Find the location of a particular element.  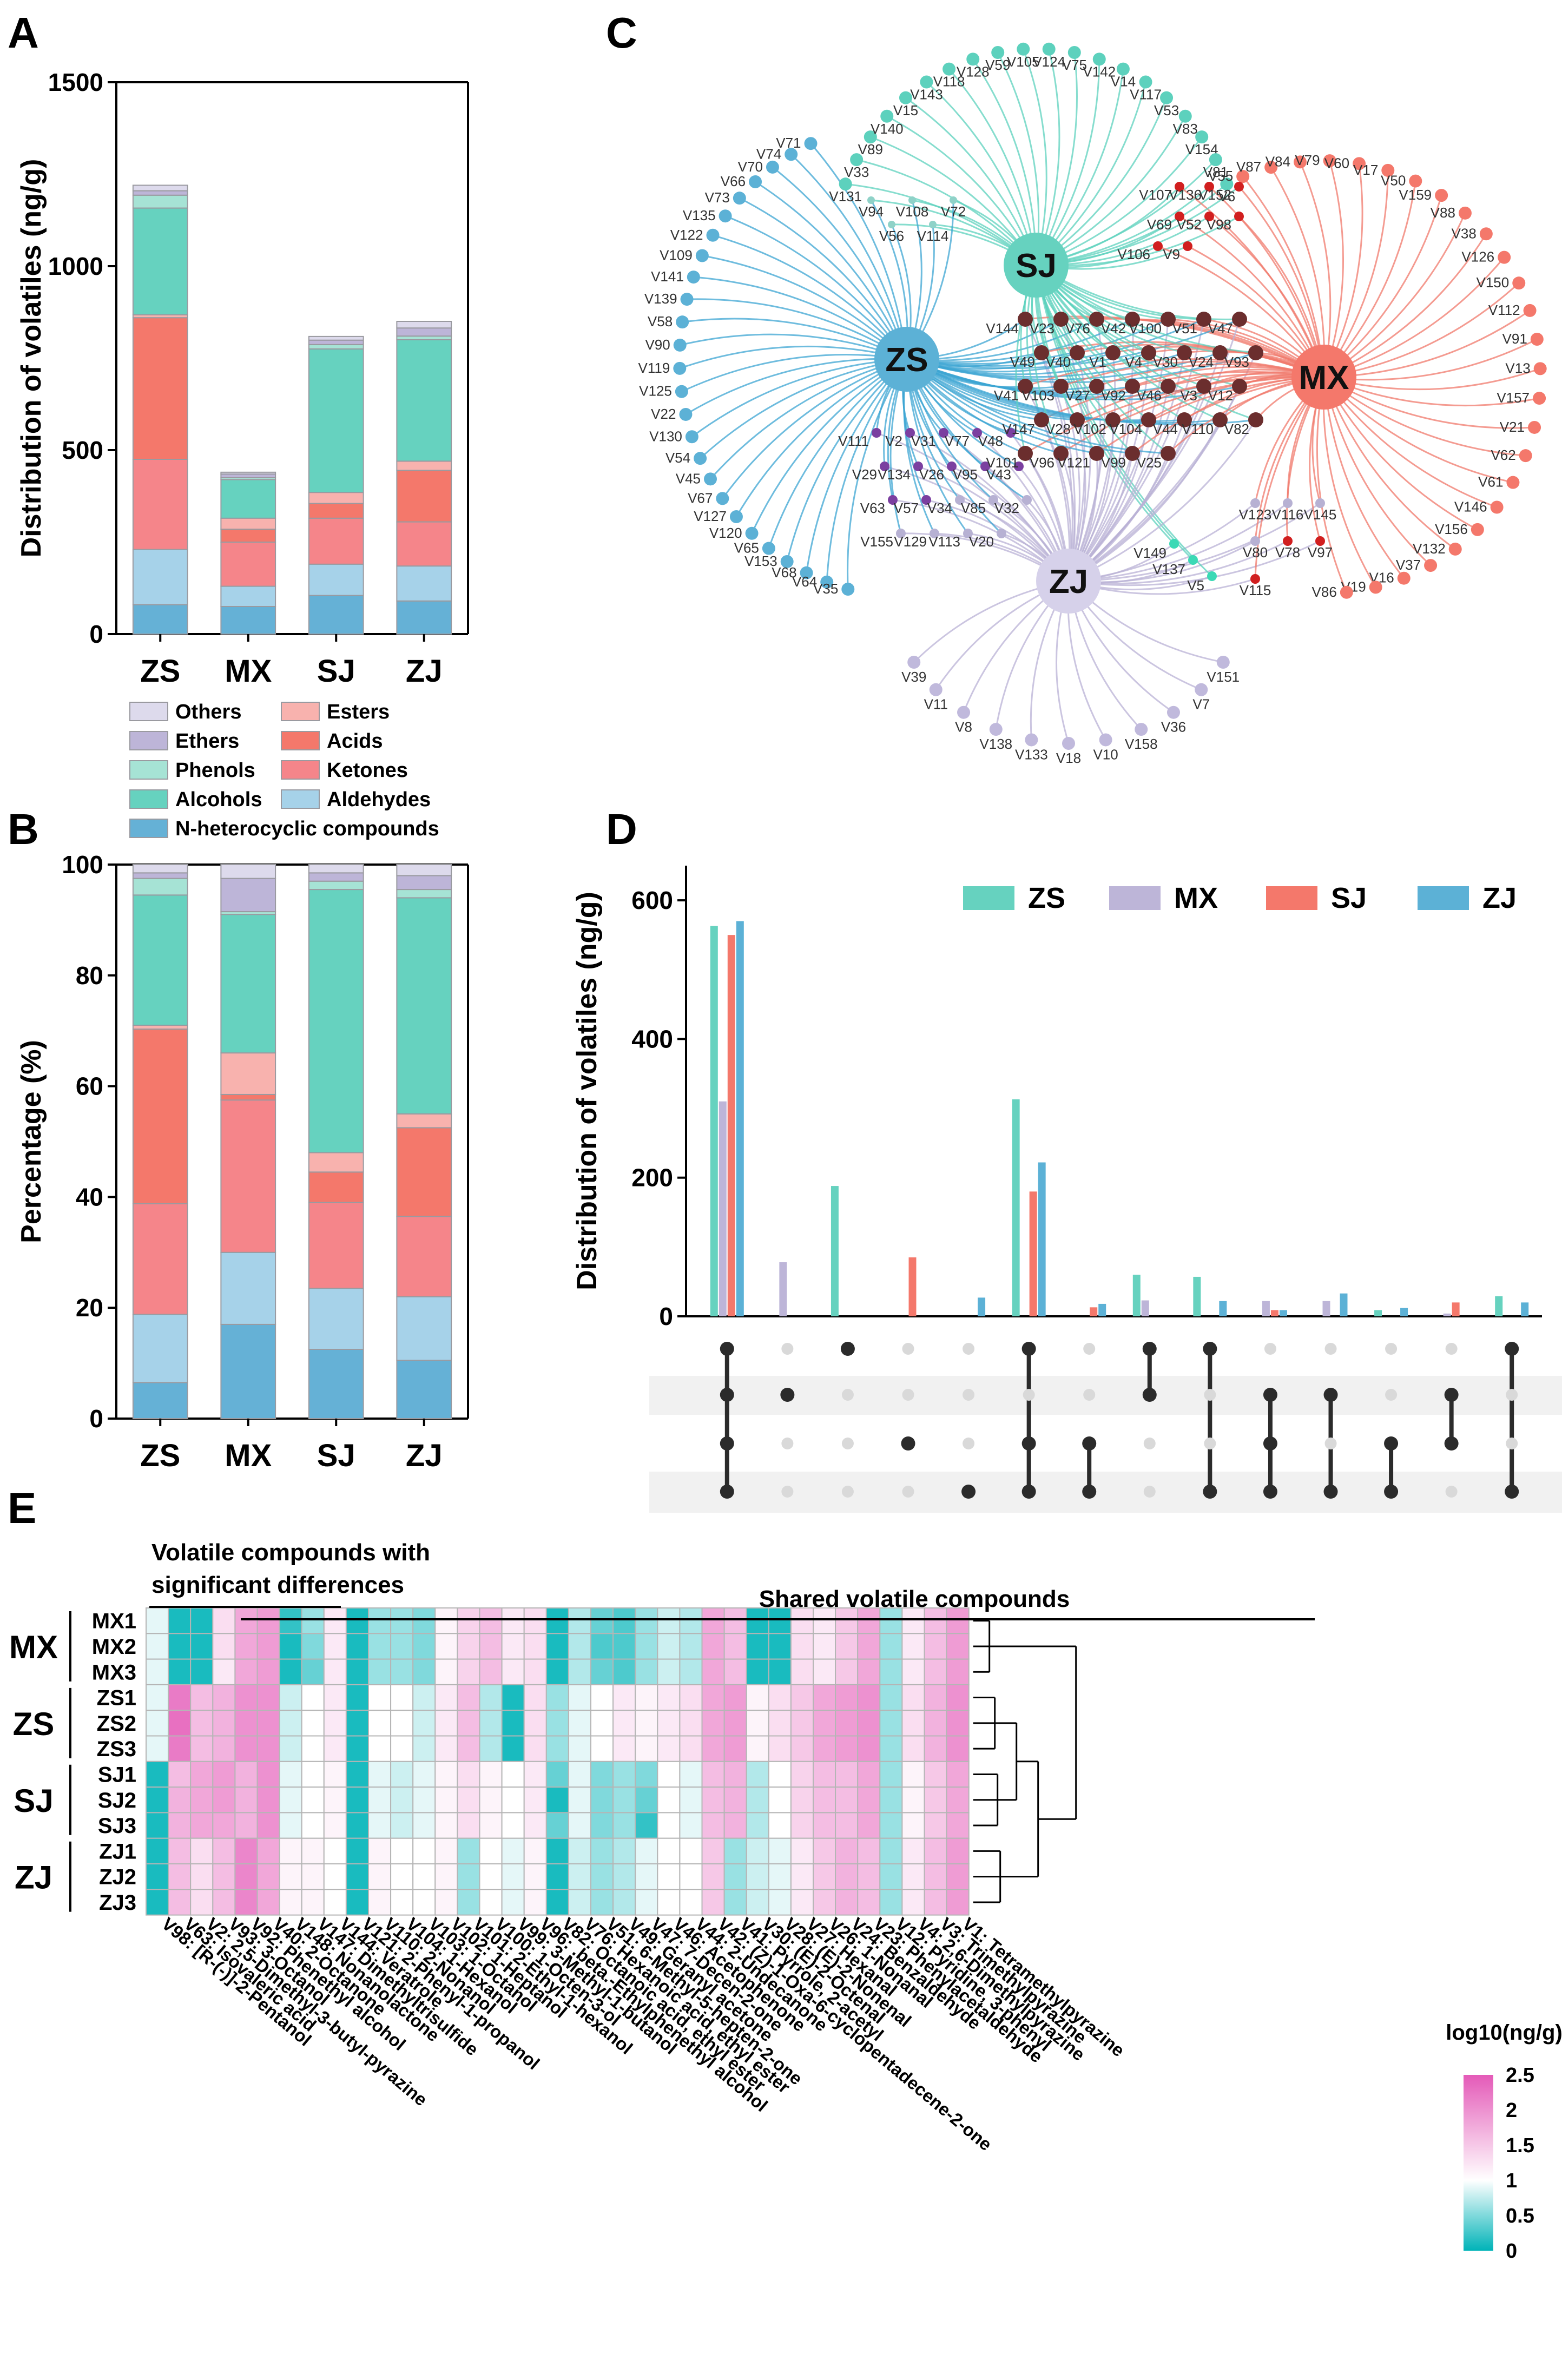

legend-label-acids: Acids is located at coordinates (355, 741).